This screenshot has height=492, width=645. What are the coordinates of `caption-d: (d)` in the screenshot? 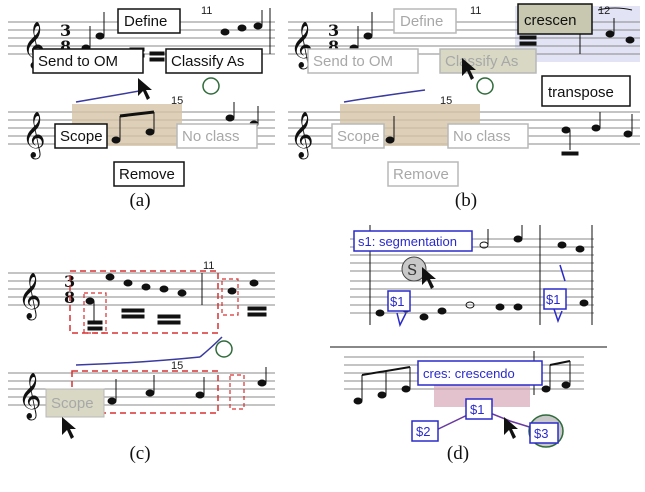 It's located at (458, 453).